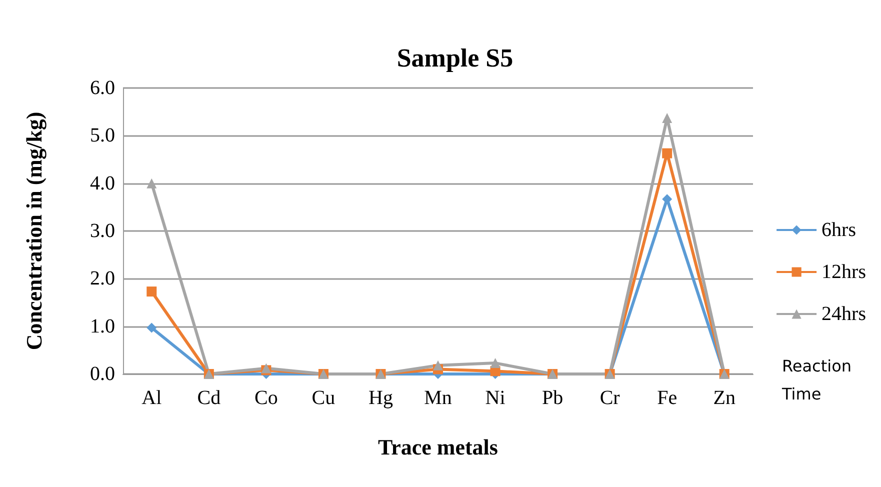 The height and width of the screenshot is (487, 881). Describe the element at coordinates (667, 398) in the screenshot. I see `x-tick-label: Fe` at that location.